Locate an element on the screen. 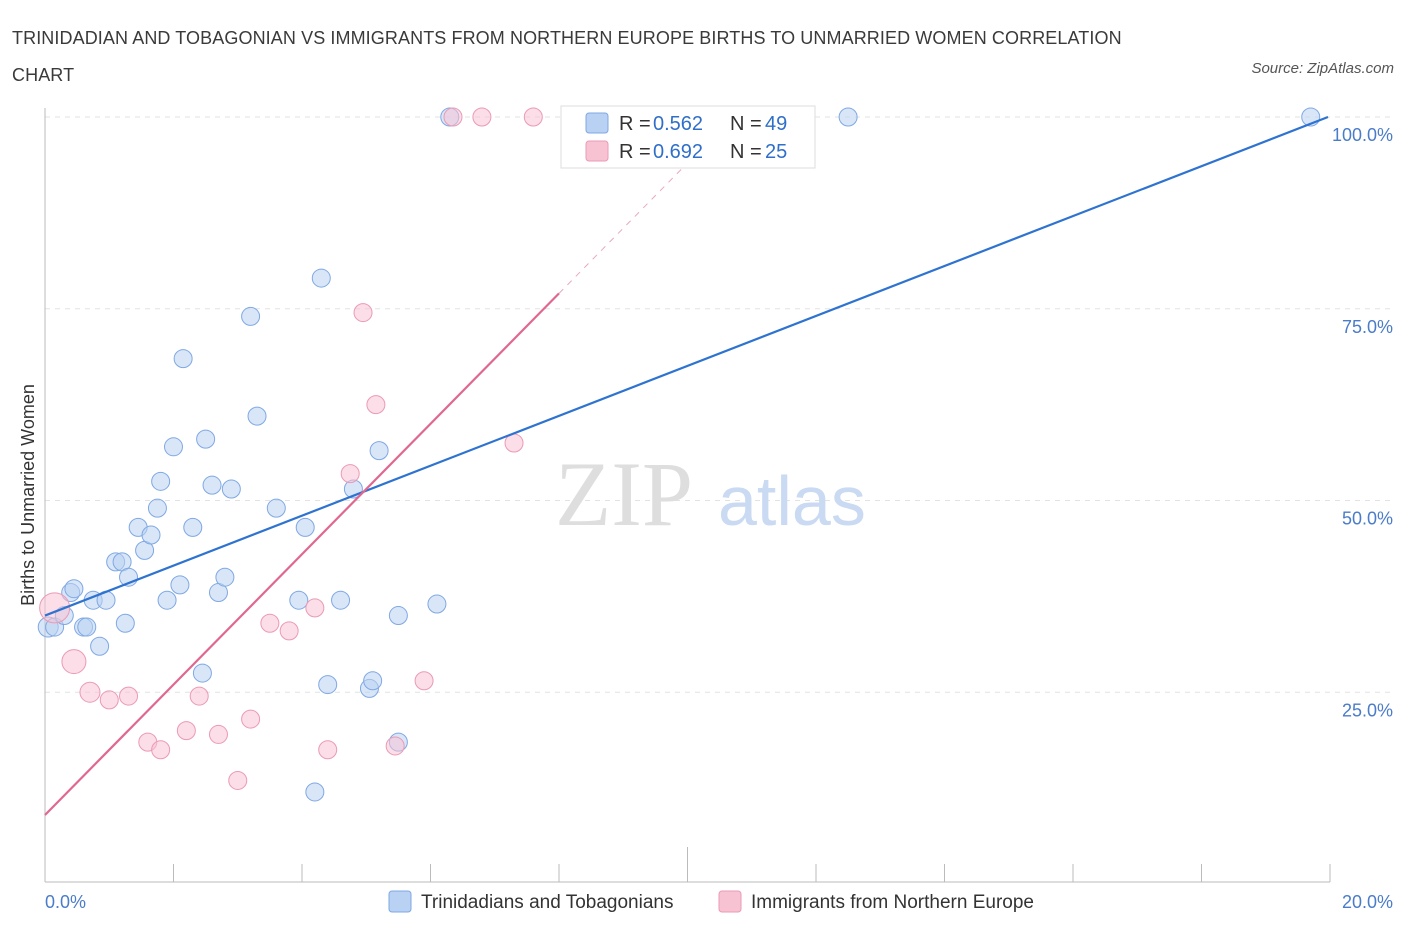 The height and width of the screenshot is (930, 1406). legend-swatch-pink is located at coordinates (597, 151).